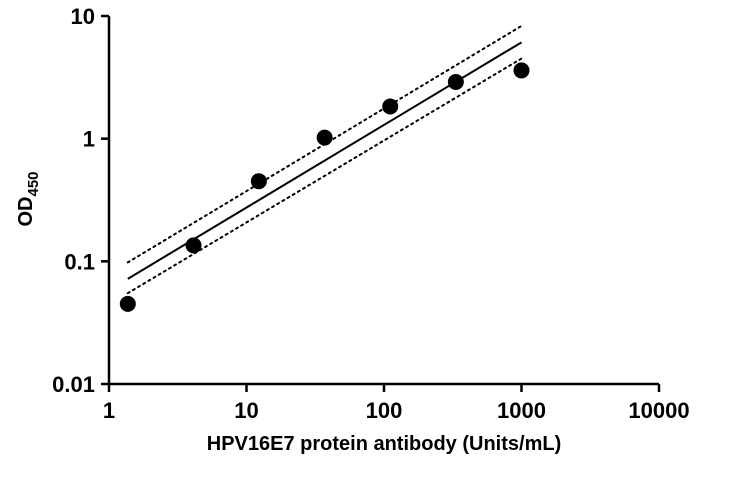 The height and width of the screenshot is (500, 750). Describe the element at coordinates (658, 410) in the screenshot. I see `x-tick-label-4: 10000` at that location.